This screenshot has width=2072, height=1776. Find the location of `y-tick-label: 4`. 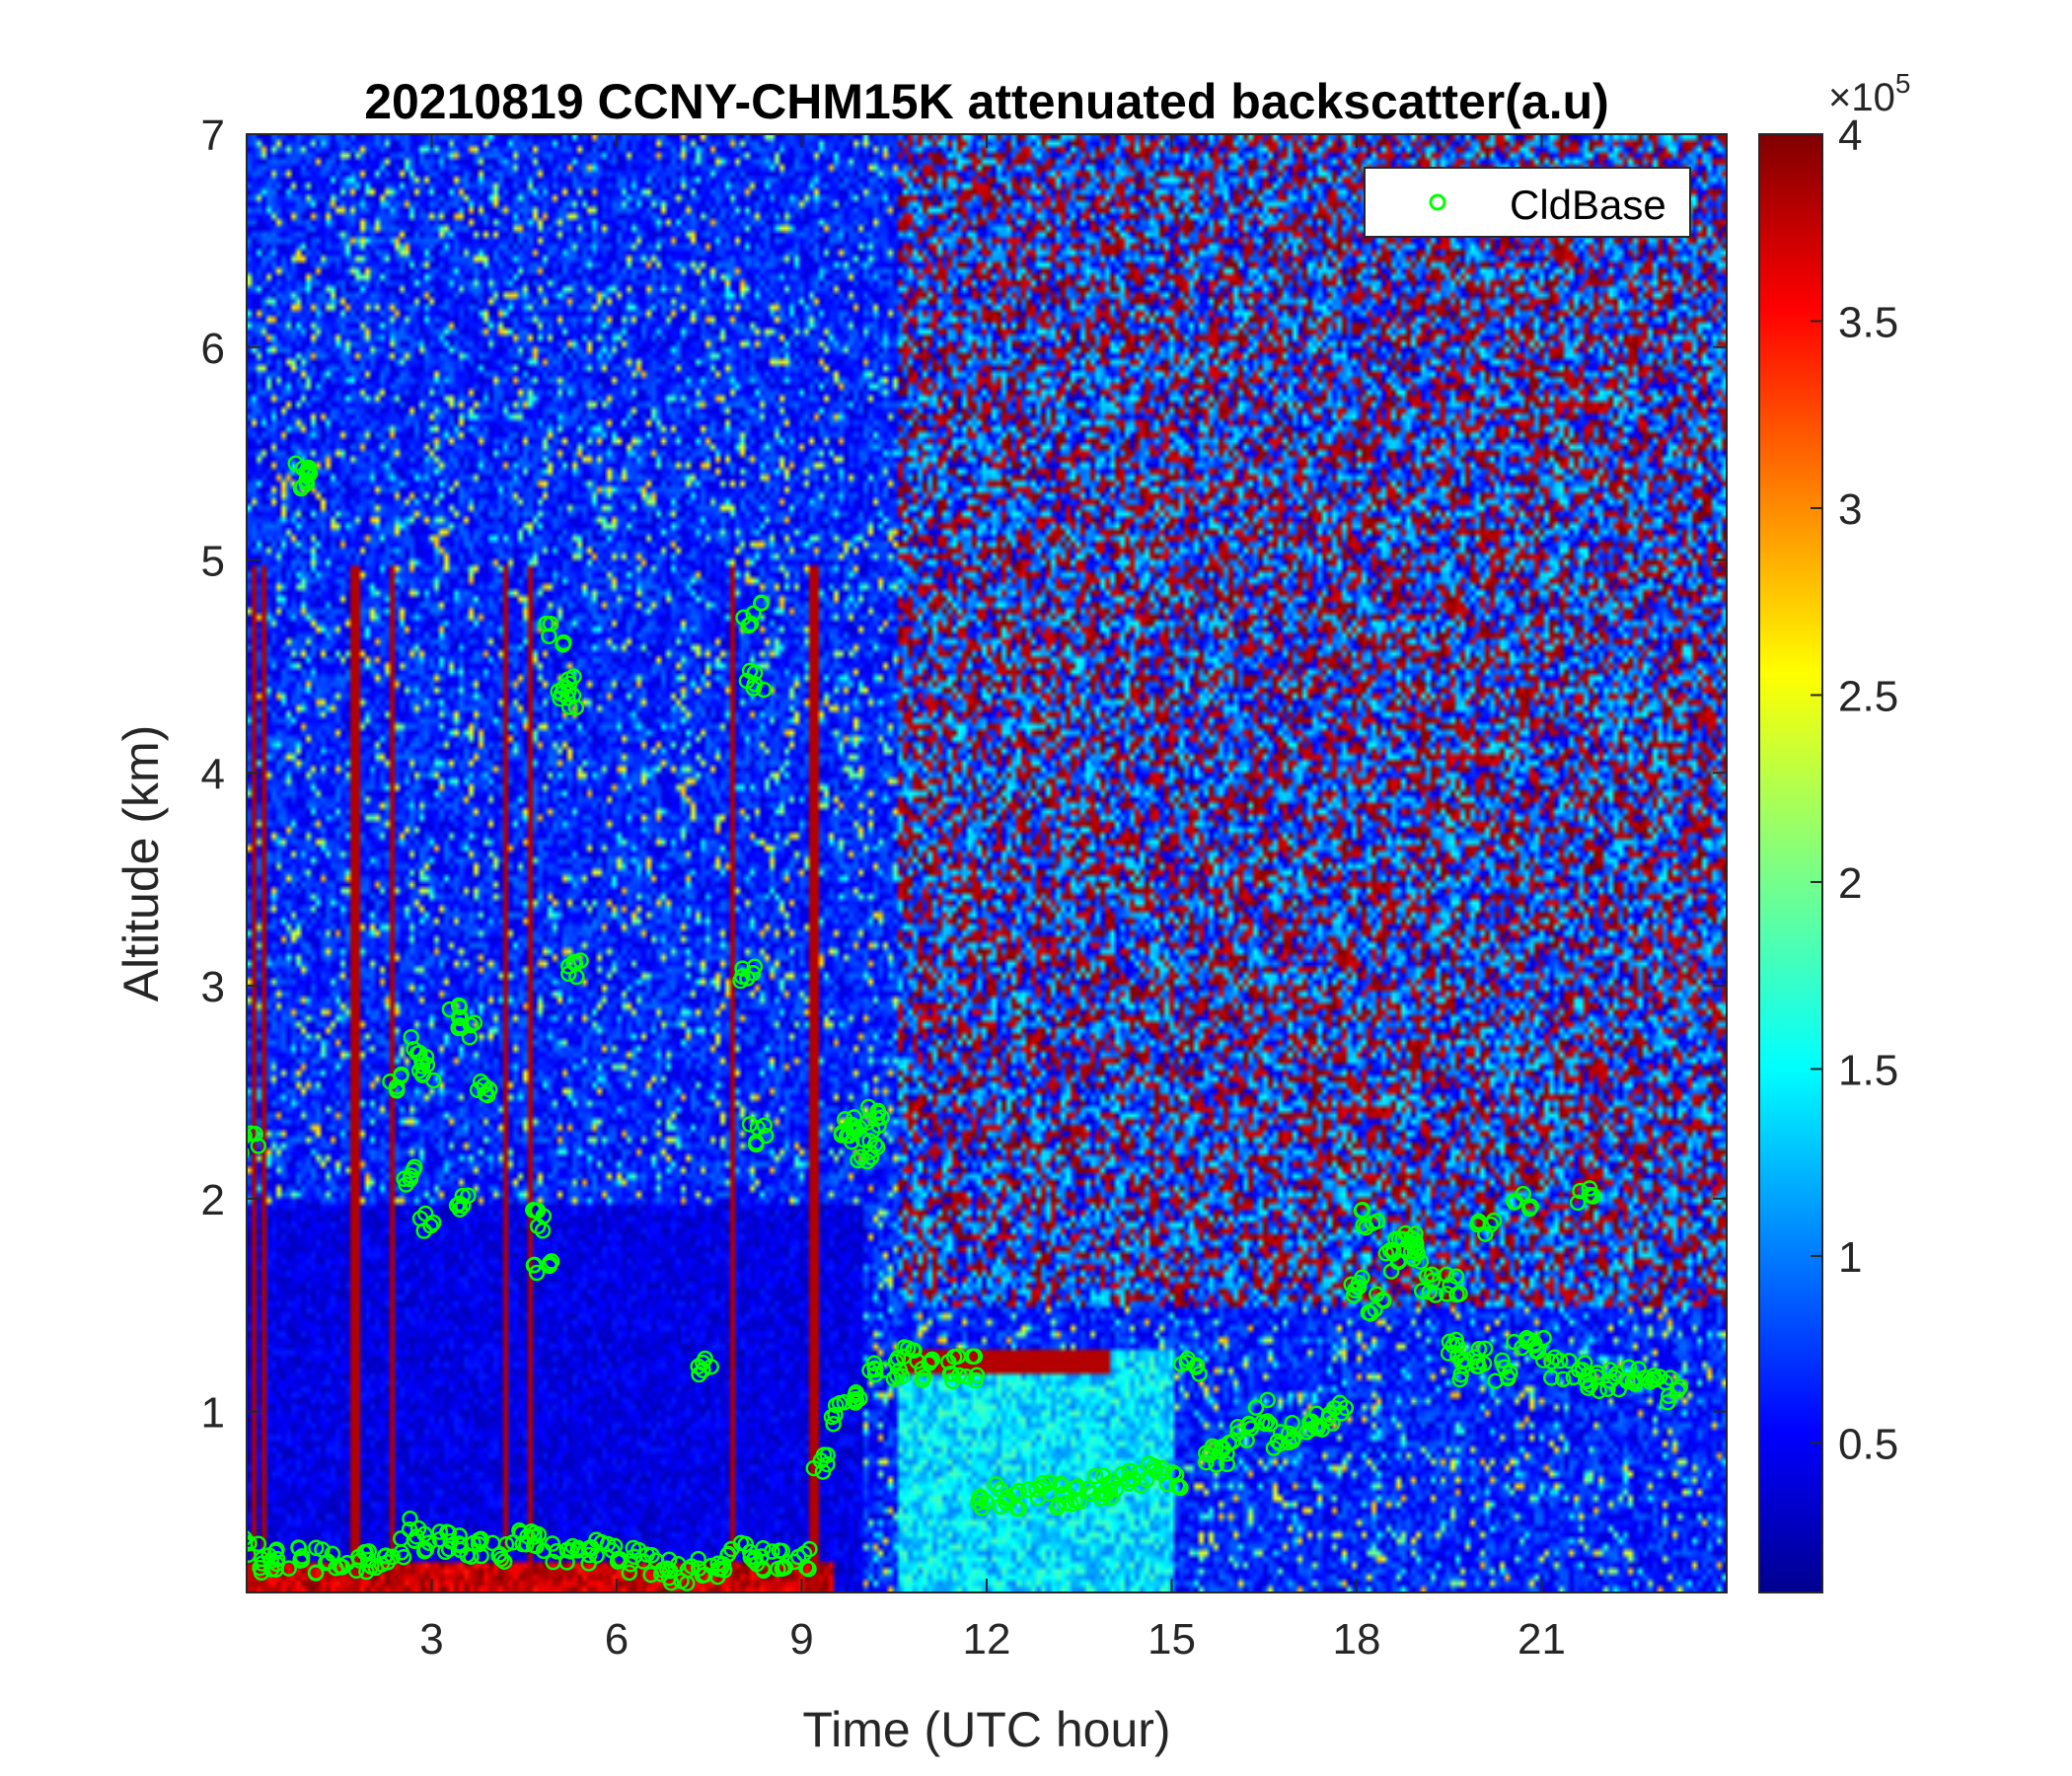

y-tick-label: 4 is located at coordinates (213, 774).